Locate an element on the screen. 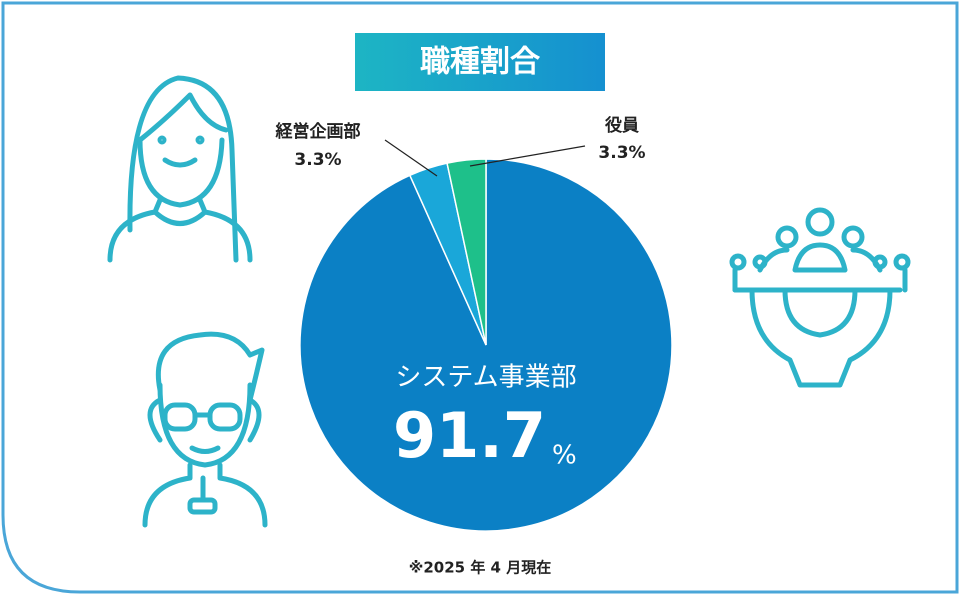 The width and height of the screenshot is (960, 595). woman-icon is located at coordinates (180, 169).